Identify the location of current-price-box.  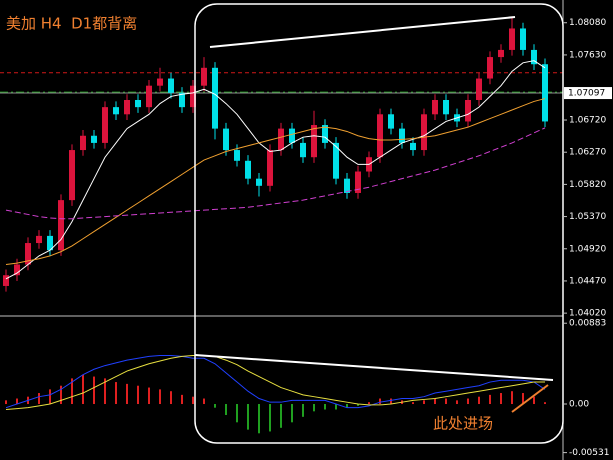
(588, 93).